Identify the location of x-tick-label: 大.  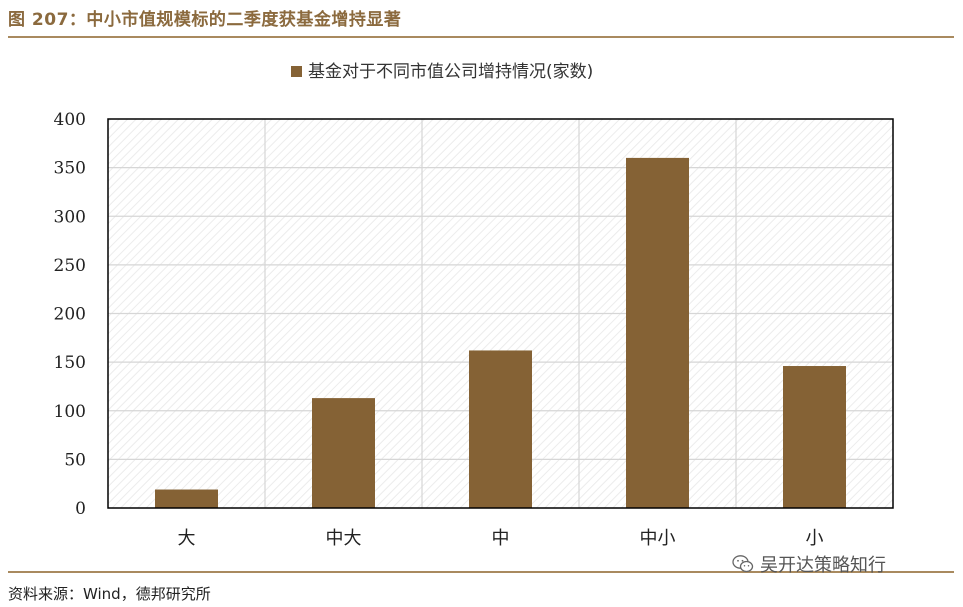
(187, 538).